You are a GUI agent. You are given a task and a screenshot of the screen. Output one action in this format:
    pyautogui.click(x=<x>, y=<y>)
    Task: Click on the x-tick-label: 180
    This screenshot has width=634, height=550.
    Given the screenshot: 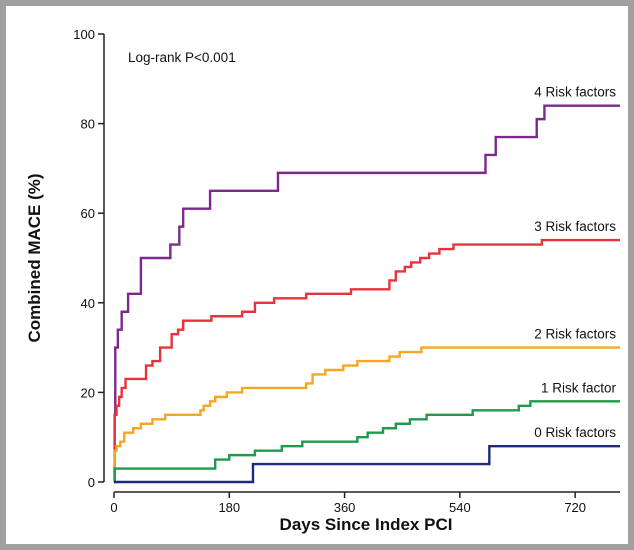 What is the action you would take?
    pyautogui.click(x=229, y=507)
    